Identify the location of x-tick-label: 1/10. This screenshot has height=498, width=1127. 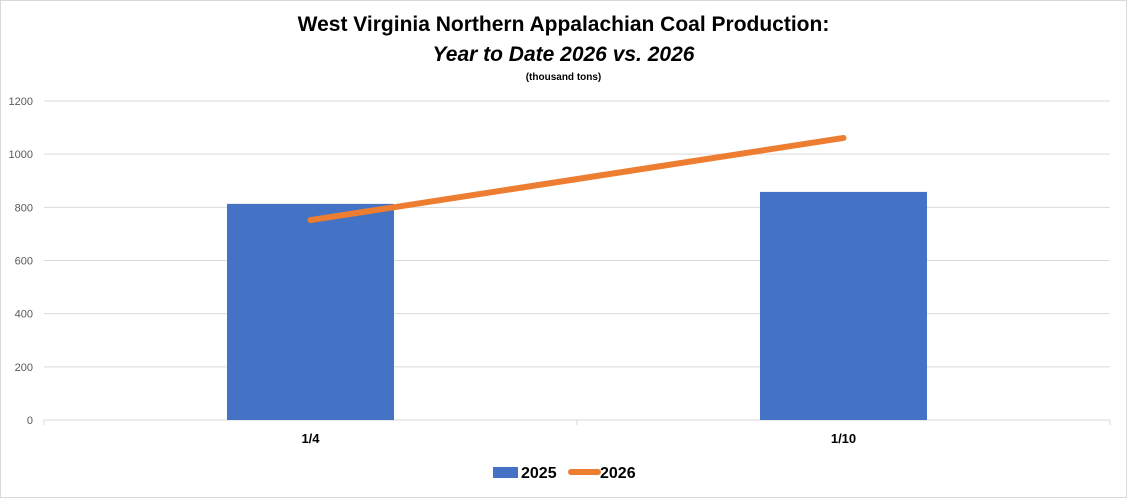
(843, 438).